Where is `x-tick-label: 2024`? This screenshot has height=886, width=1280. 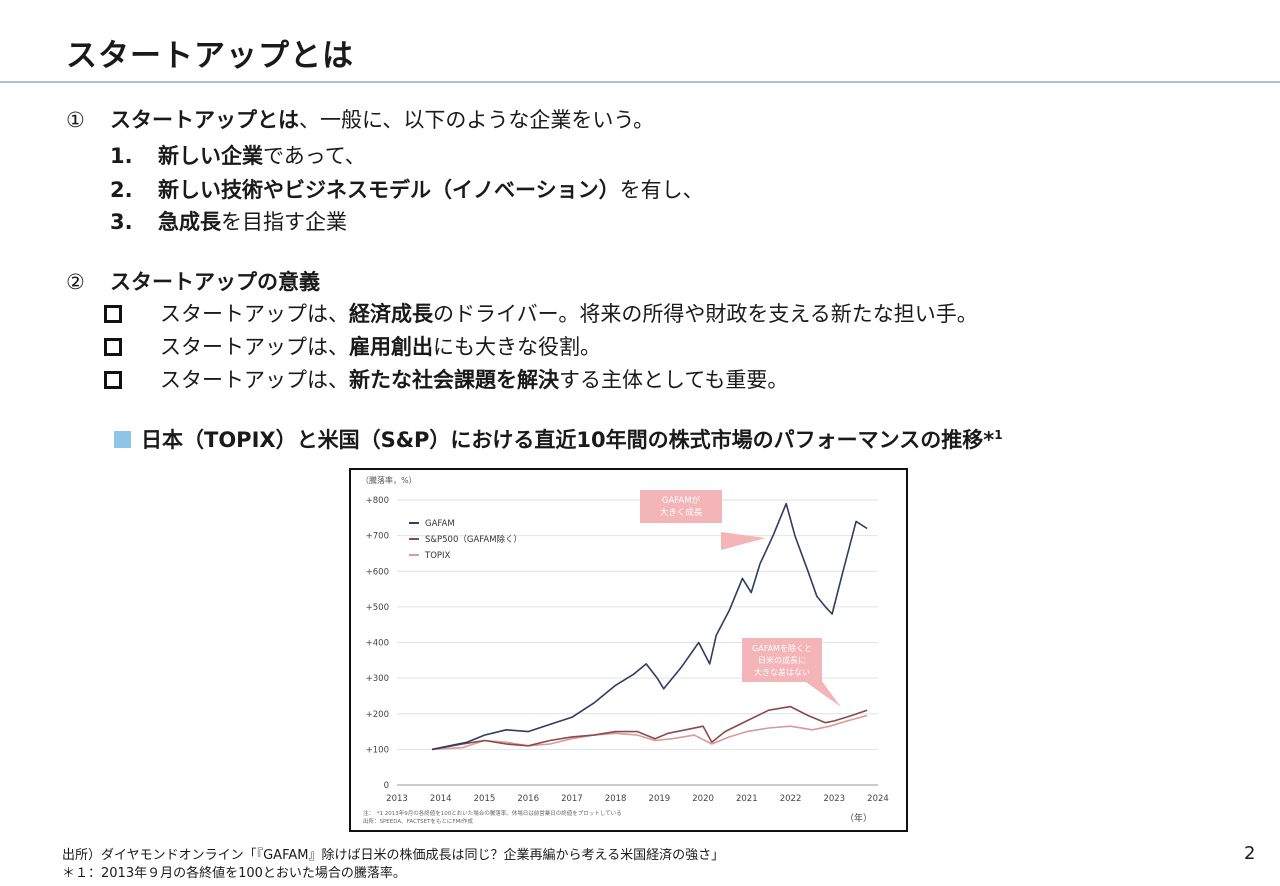 x-tick-label: 2024 is located at coordinates (878, 799).